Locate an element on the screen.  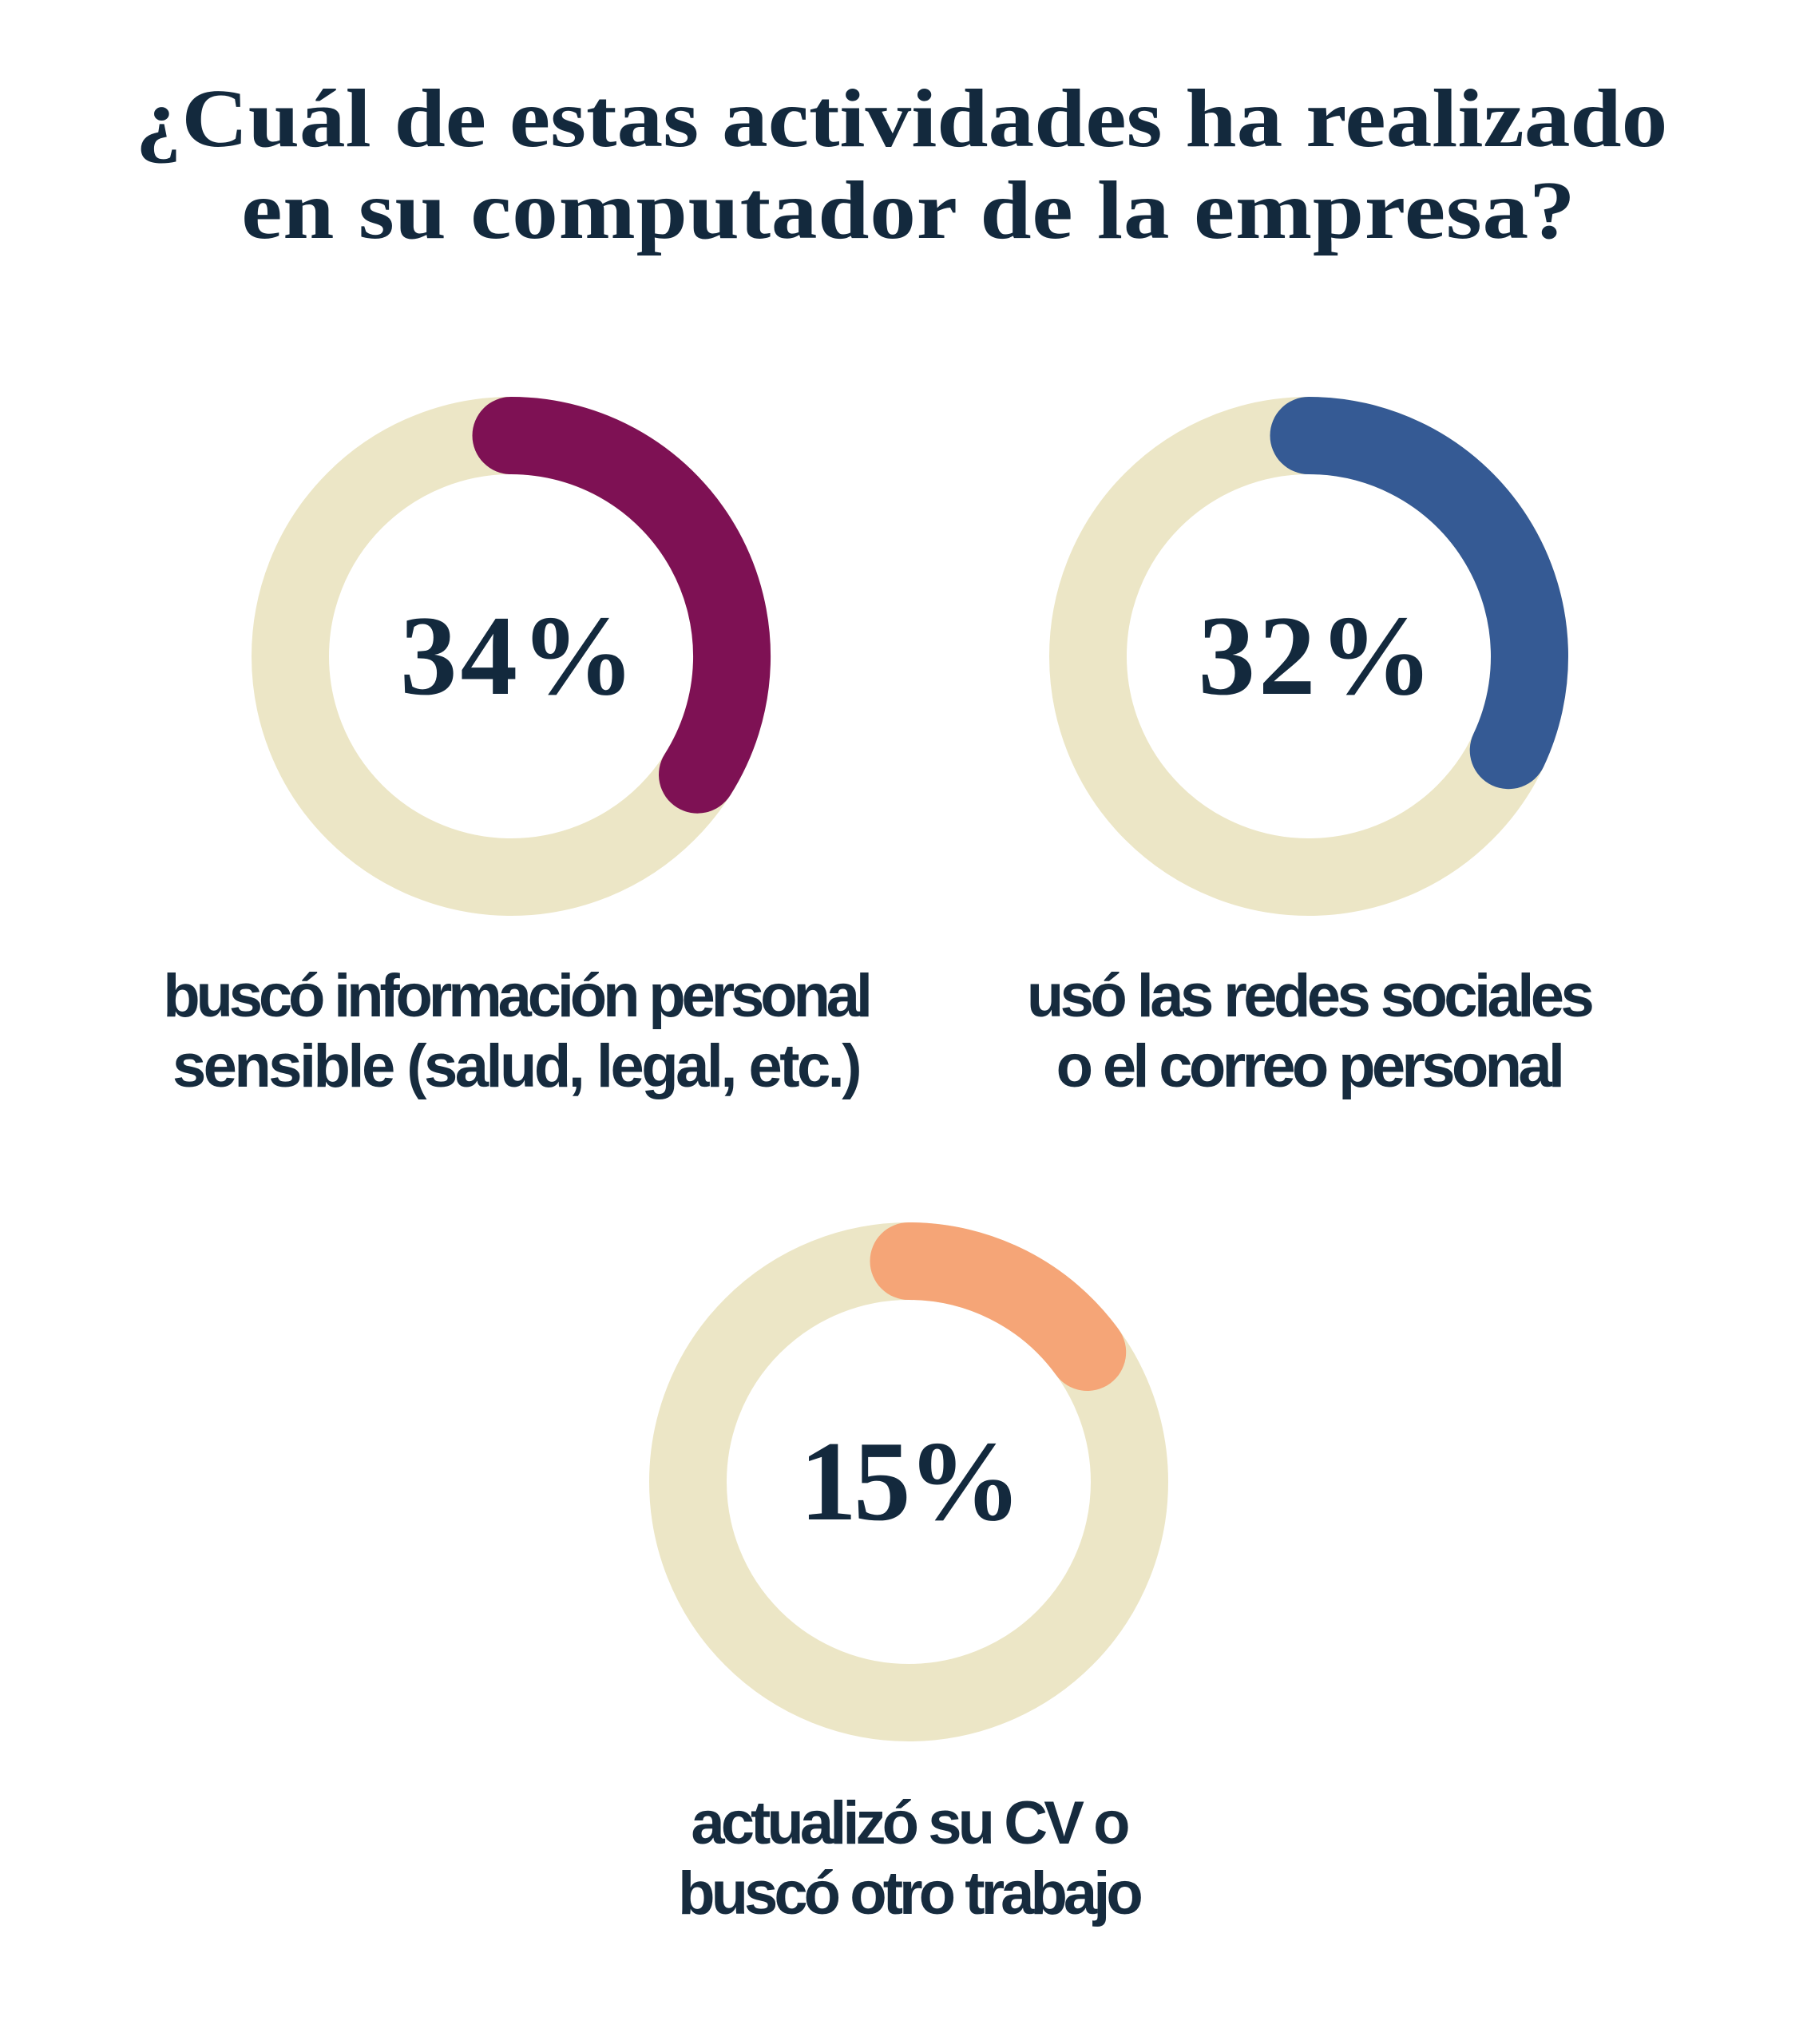
svg-text: 15% is located at coordinates (909, 1481).